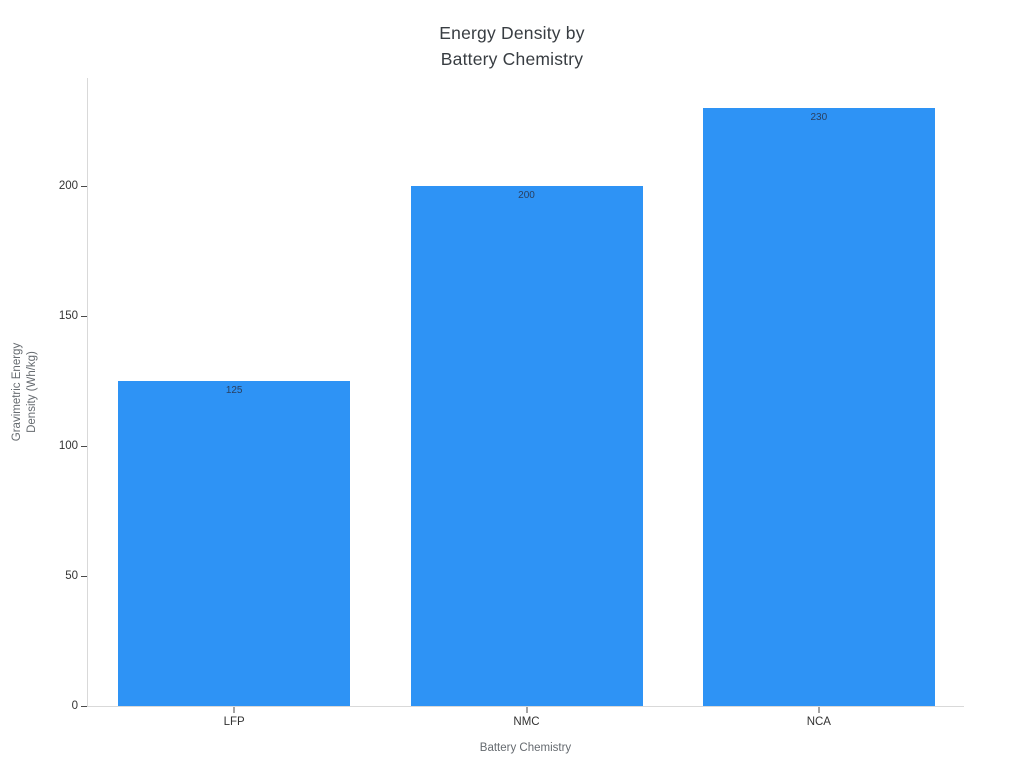  I want to click on bar-lfp: 125, so click(234, 543).